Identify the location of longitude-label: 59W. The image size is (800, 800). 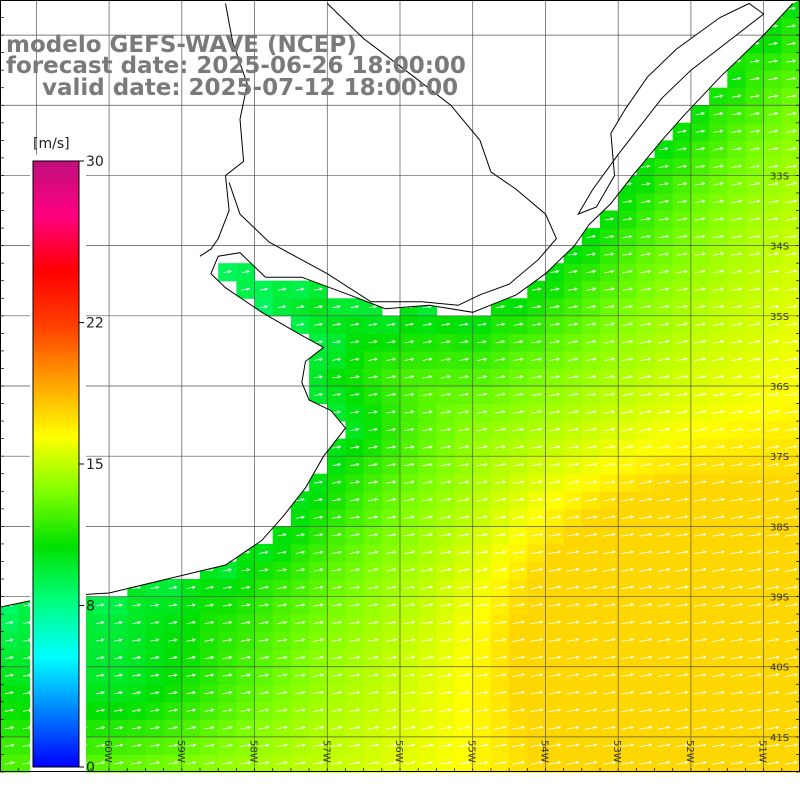
(180, 751).